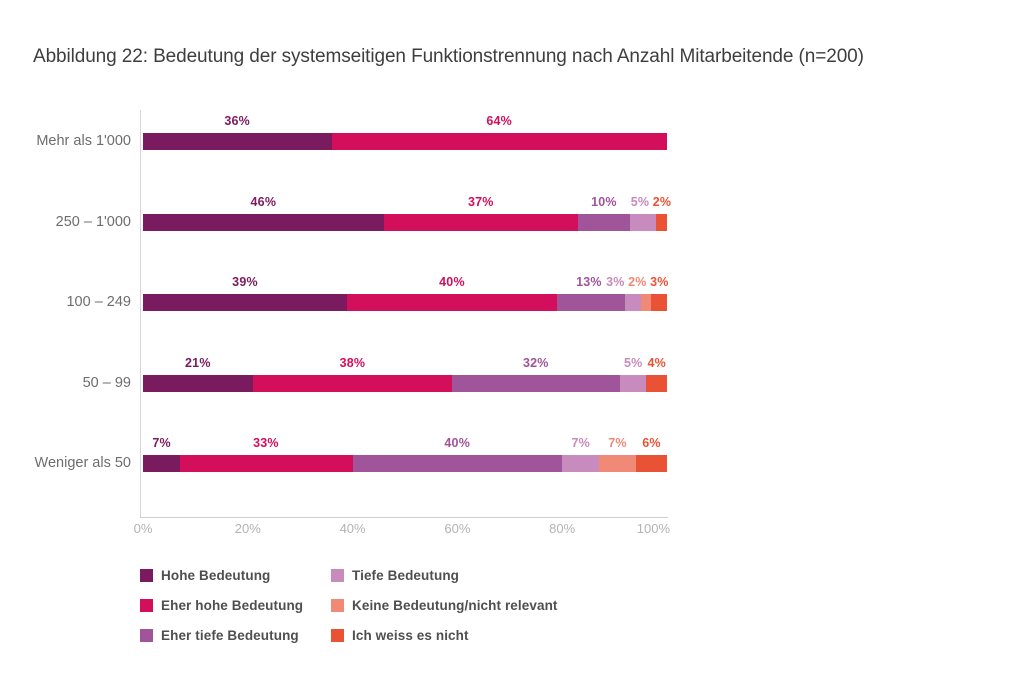  What do you see at coordinates (455, 605) in the screenshot?
I see `legend-label: Keine Bedeutung/nicht relevant` at bounding box center [455, 605].